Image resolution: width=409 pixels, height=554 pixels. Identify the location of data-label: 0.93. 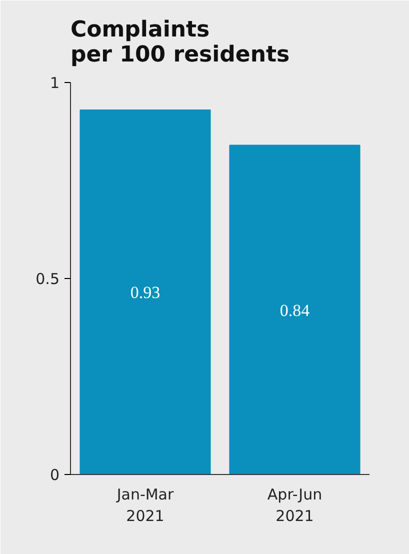
(145, 292).